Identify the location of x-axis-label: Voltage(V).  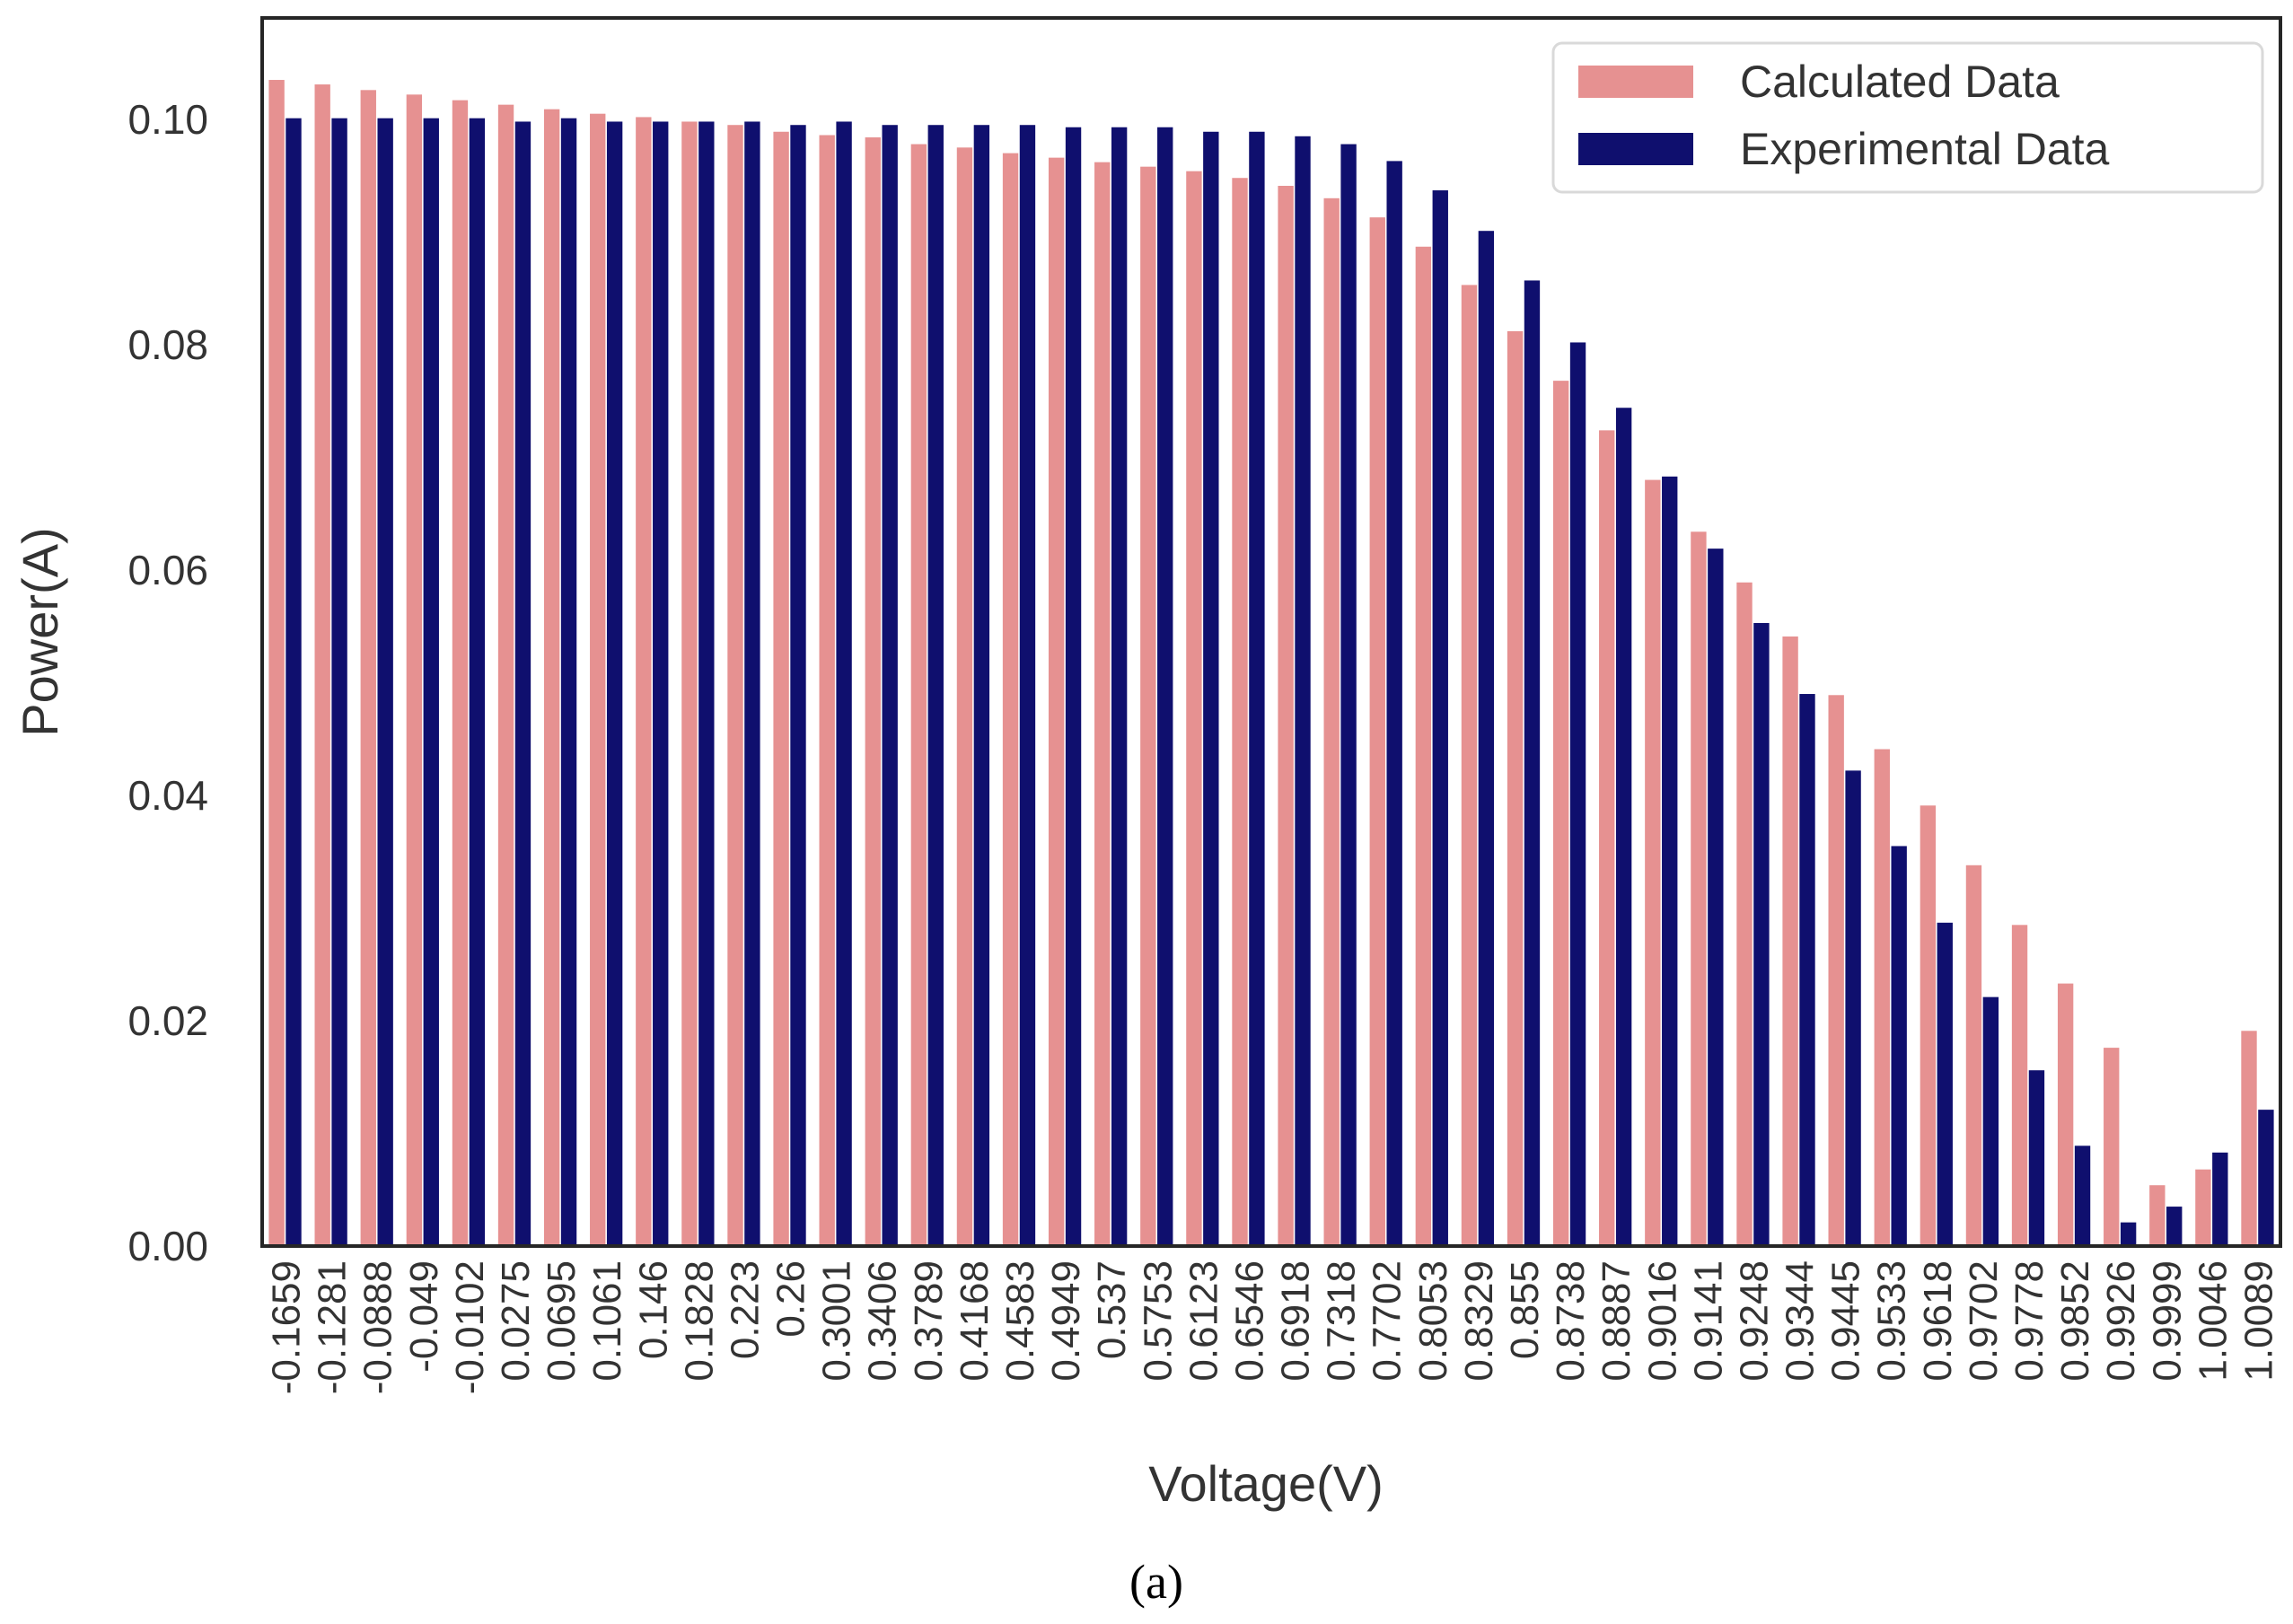
(1266, 1483).